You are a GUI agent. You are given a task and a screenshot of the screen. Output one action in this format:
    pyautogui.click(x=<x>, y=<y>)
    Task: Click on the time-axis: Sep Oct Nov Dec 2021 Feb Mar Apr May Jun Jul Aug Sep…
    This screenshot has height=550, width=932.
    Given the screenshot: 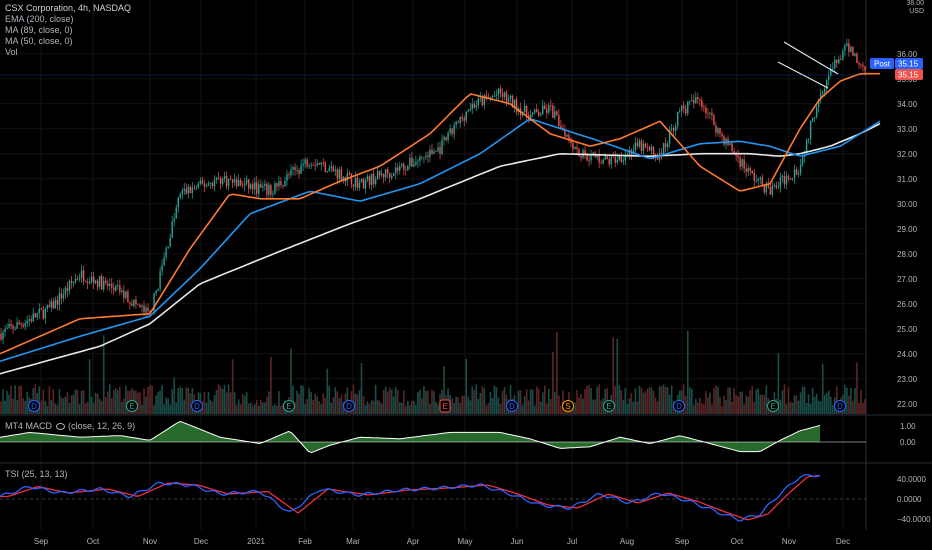 What is the action you would take?
    pyautogui.click(x=442, y=541)
    